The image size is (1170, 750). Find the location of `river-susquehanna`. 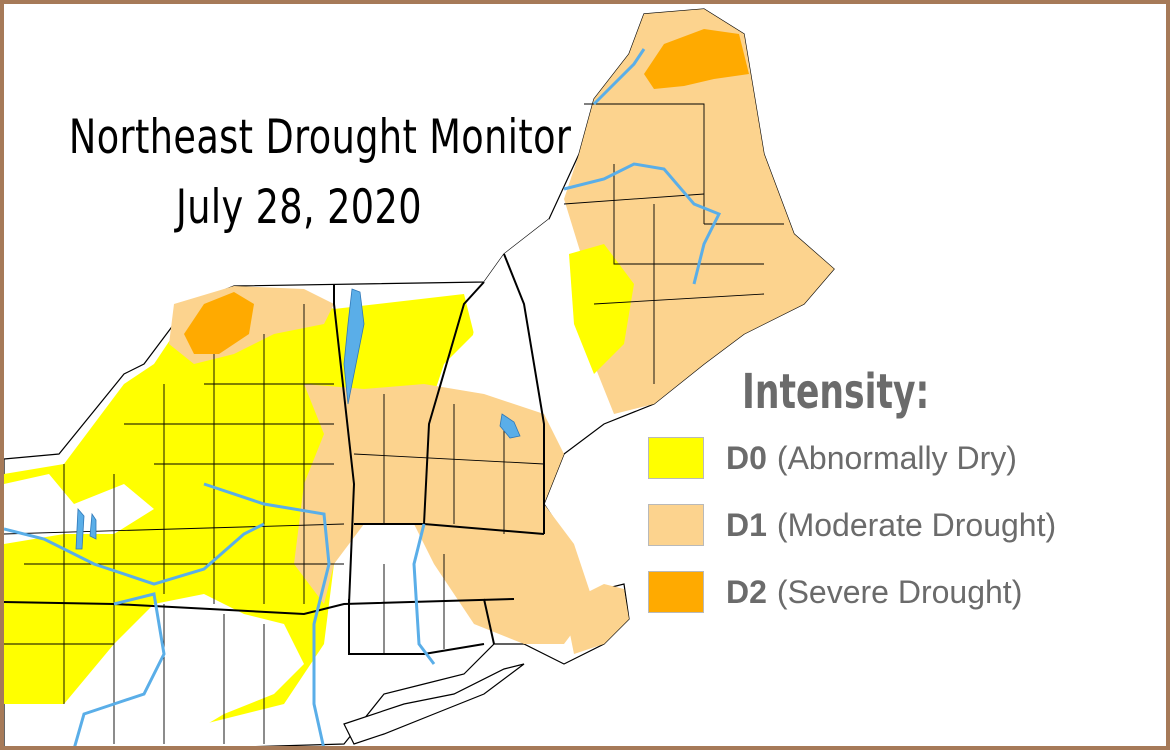

river-susquehanna is located at coordinates (119, 669).